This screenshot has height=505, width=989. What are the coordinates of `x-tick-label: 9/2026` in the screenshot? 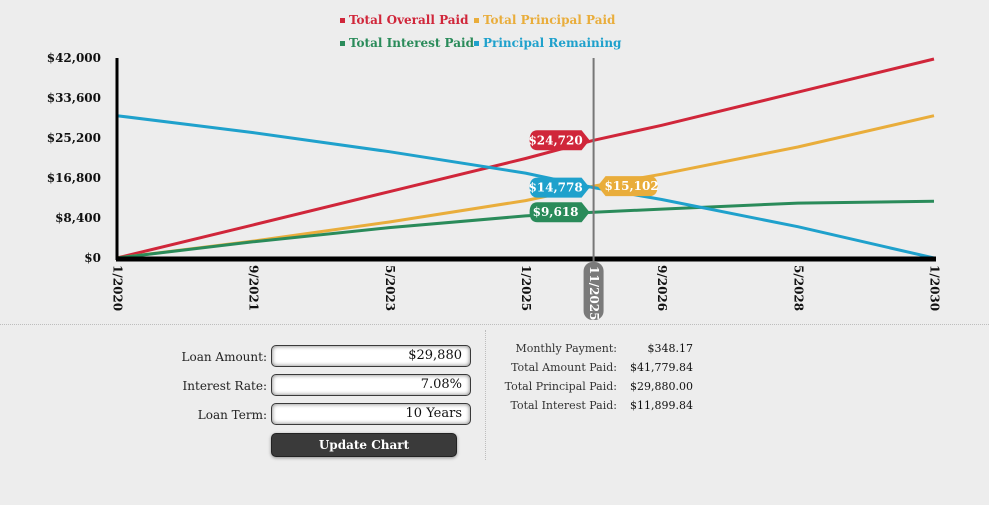 It's located at (662, 288).